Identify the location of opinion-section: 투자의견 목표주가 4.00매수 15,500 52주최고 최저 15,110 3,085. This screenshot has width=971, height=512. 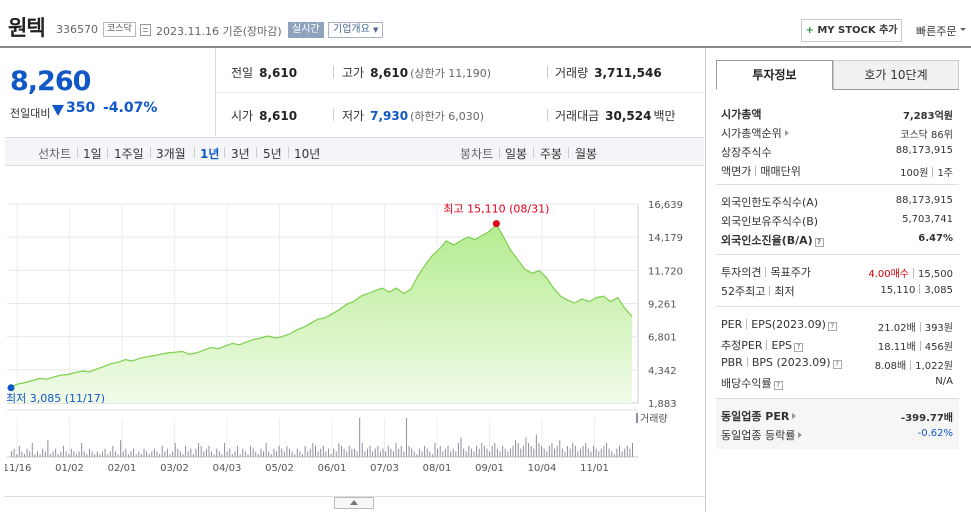
(837, 281).